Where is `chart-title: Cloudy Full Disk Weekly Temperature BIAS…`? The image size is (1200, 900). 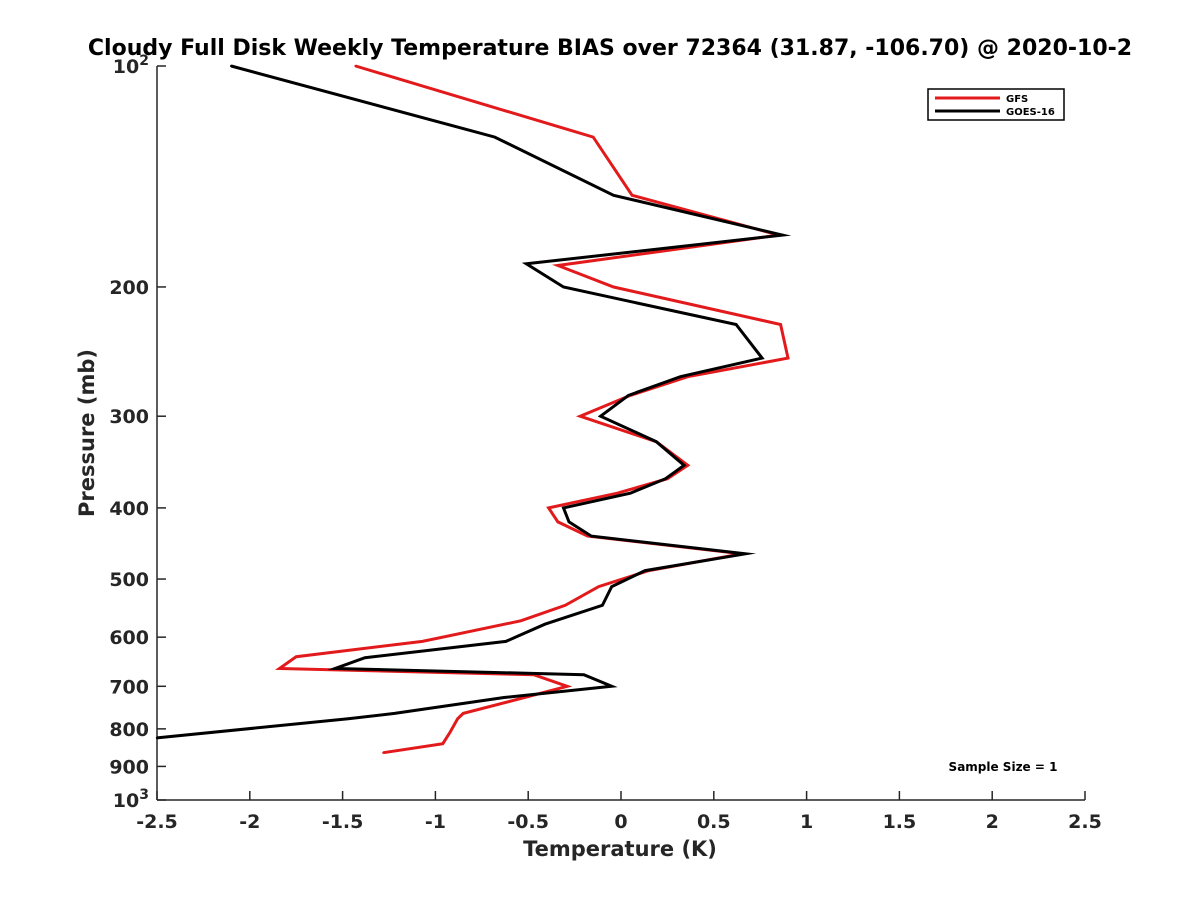
chart-title: Cloudy Full Disk Weekly Temperature BIAS… is located at coordinates (610, 48).